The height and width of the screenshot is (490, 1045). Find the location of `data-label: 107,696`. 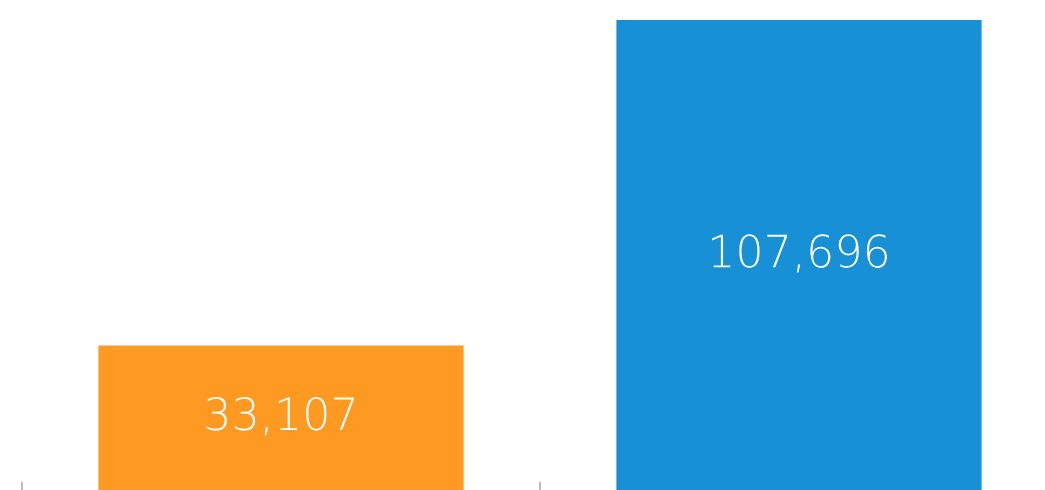

data-label: 107,696 is located at coordinates (799, 253).